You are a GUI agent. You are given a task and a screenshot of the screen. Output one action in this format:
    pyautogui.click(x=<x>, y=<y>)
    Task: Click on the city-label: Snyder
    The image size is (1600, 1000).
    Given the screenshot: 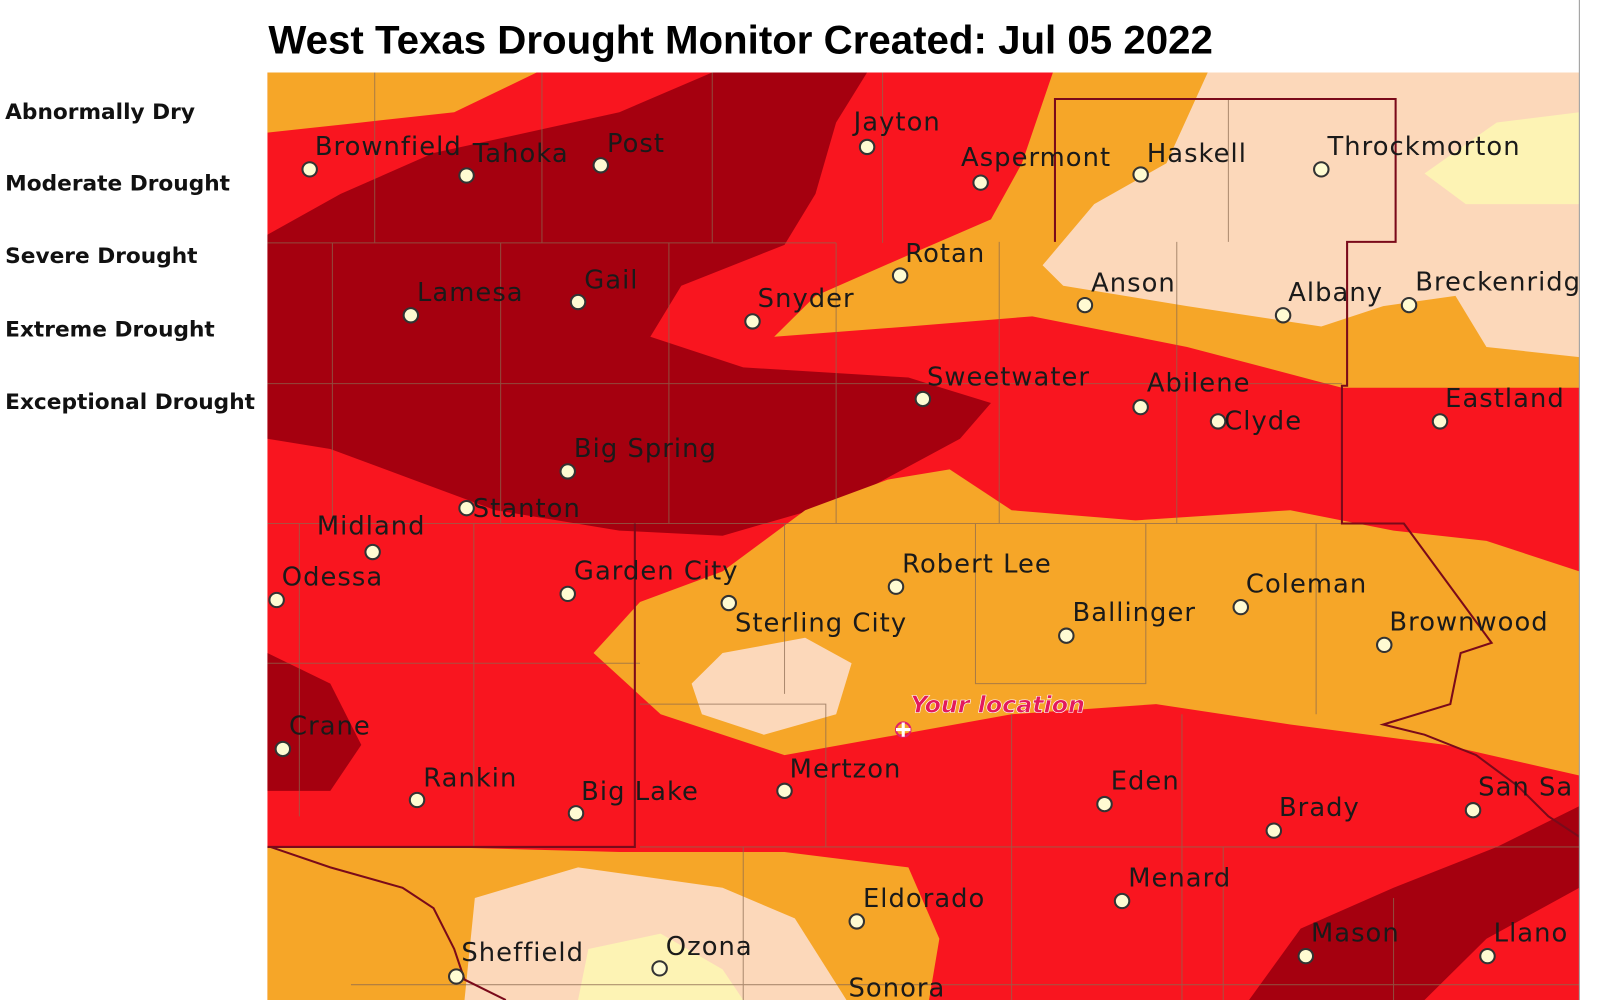 What is the action you would take?
    pyautogui.click(x=806, y=299)
    